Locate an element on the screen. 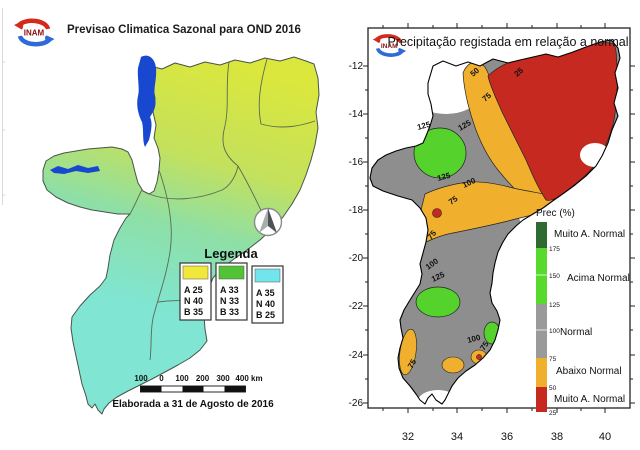  colorbar-tick: 100 is located at coordinates (554, 331).